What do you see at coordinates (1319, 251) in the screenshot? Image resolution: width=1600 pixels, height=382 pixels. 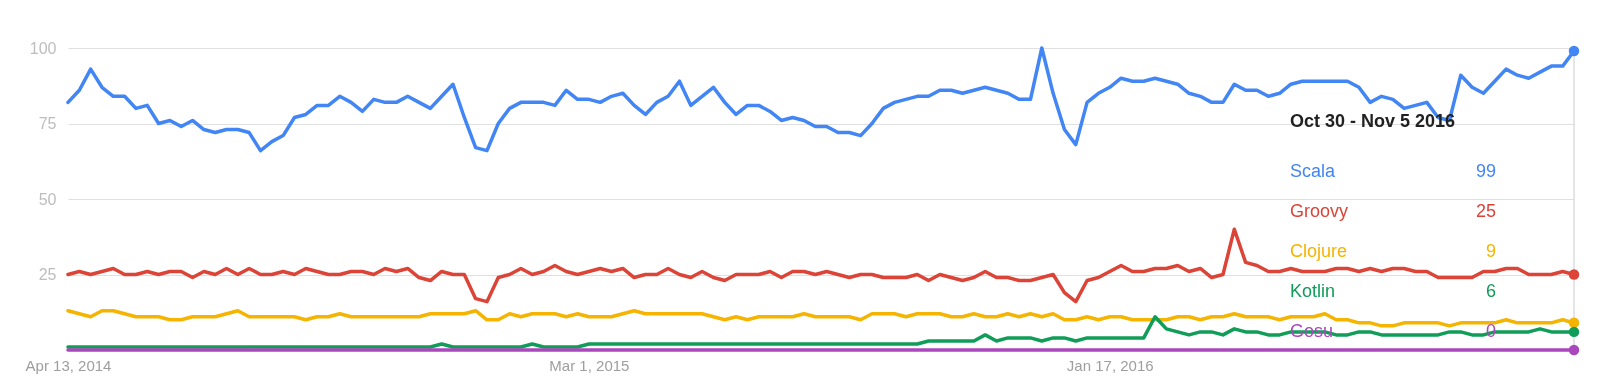 I see `text: Clojure` at bounding box center [1319, 251].